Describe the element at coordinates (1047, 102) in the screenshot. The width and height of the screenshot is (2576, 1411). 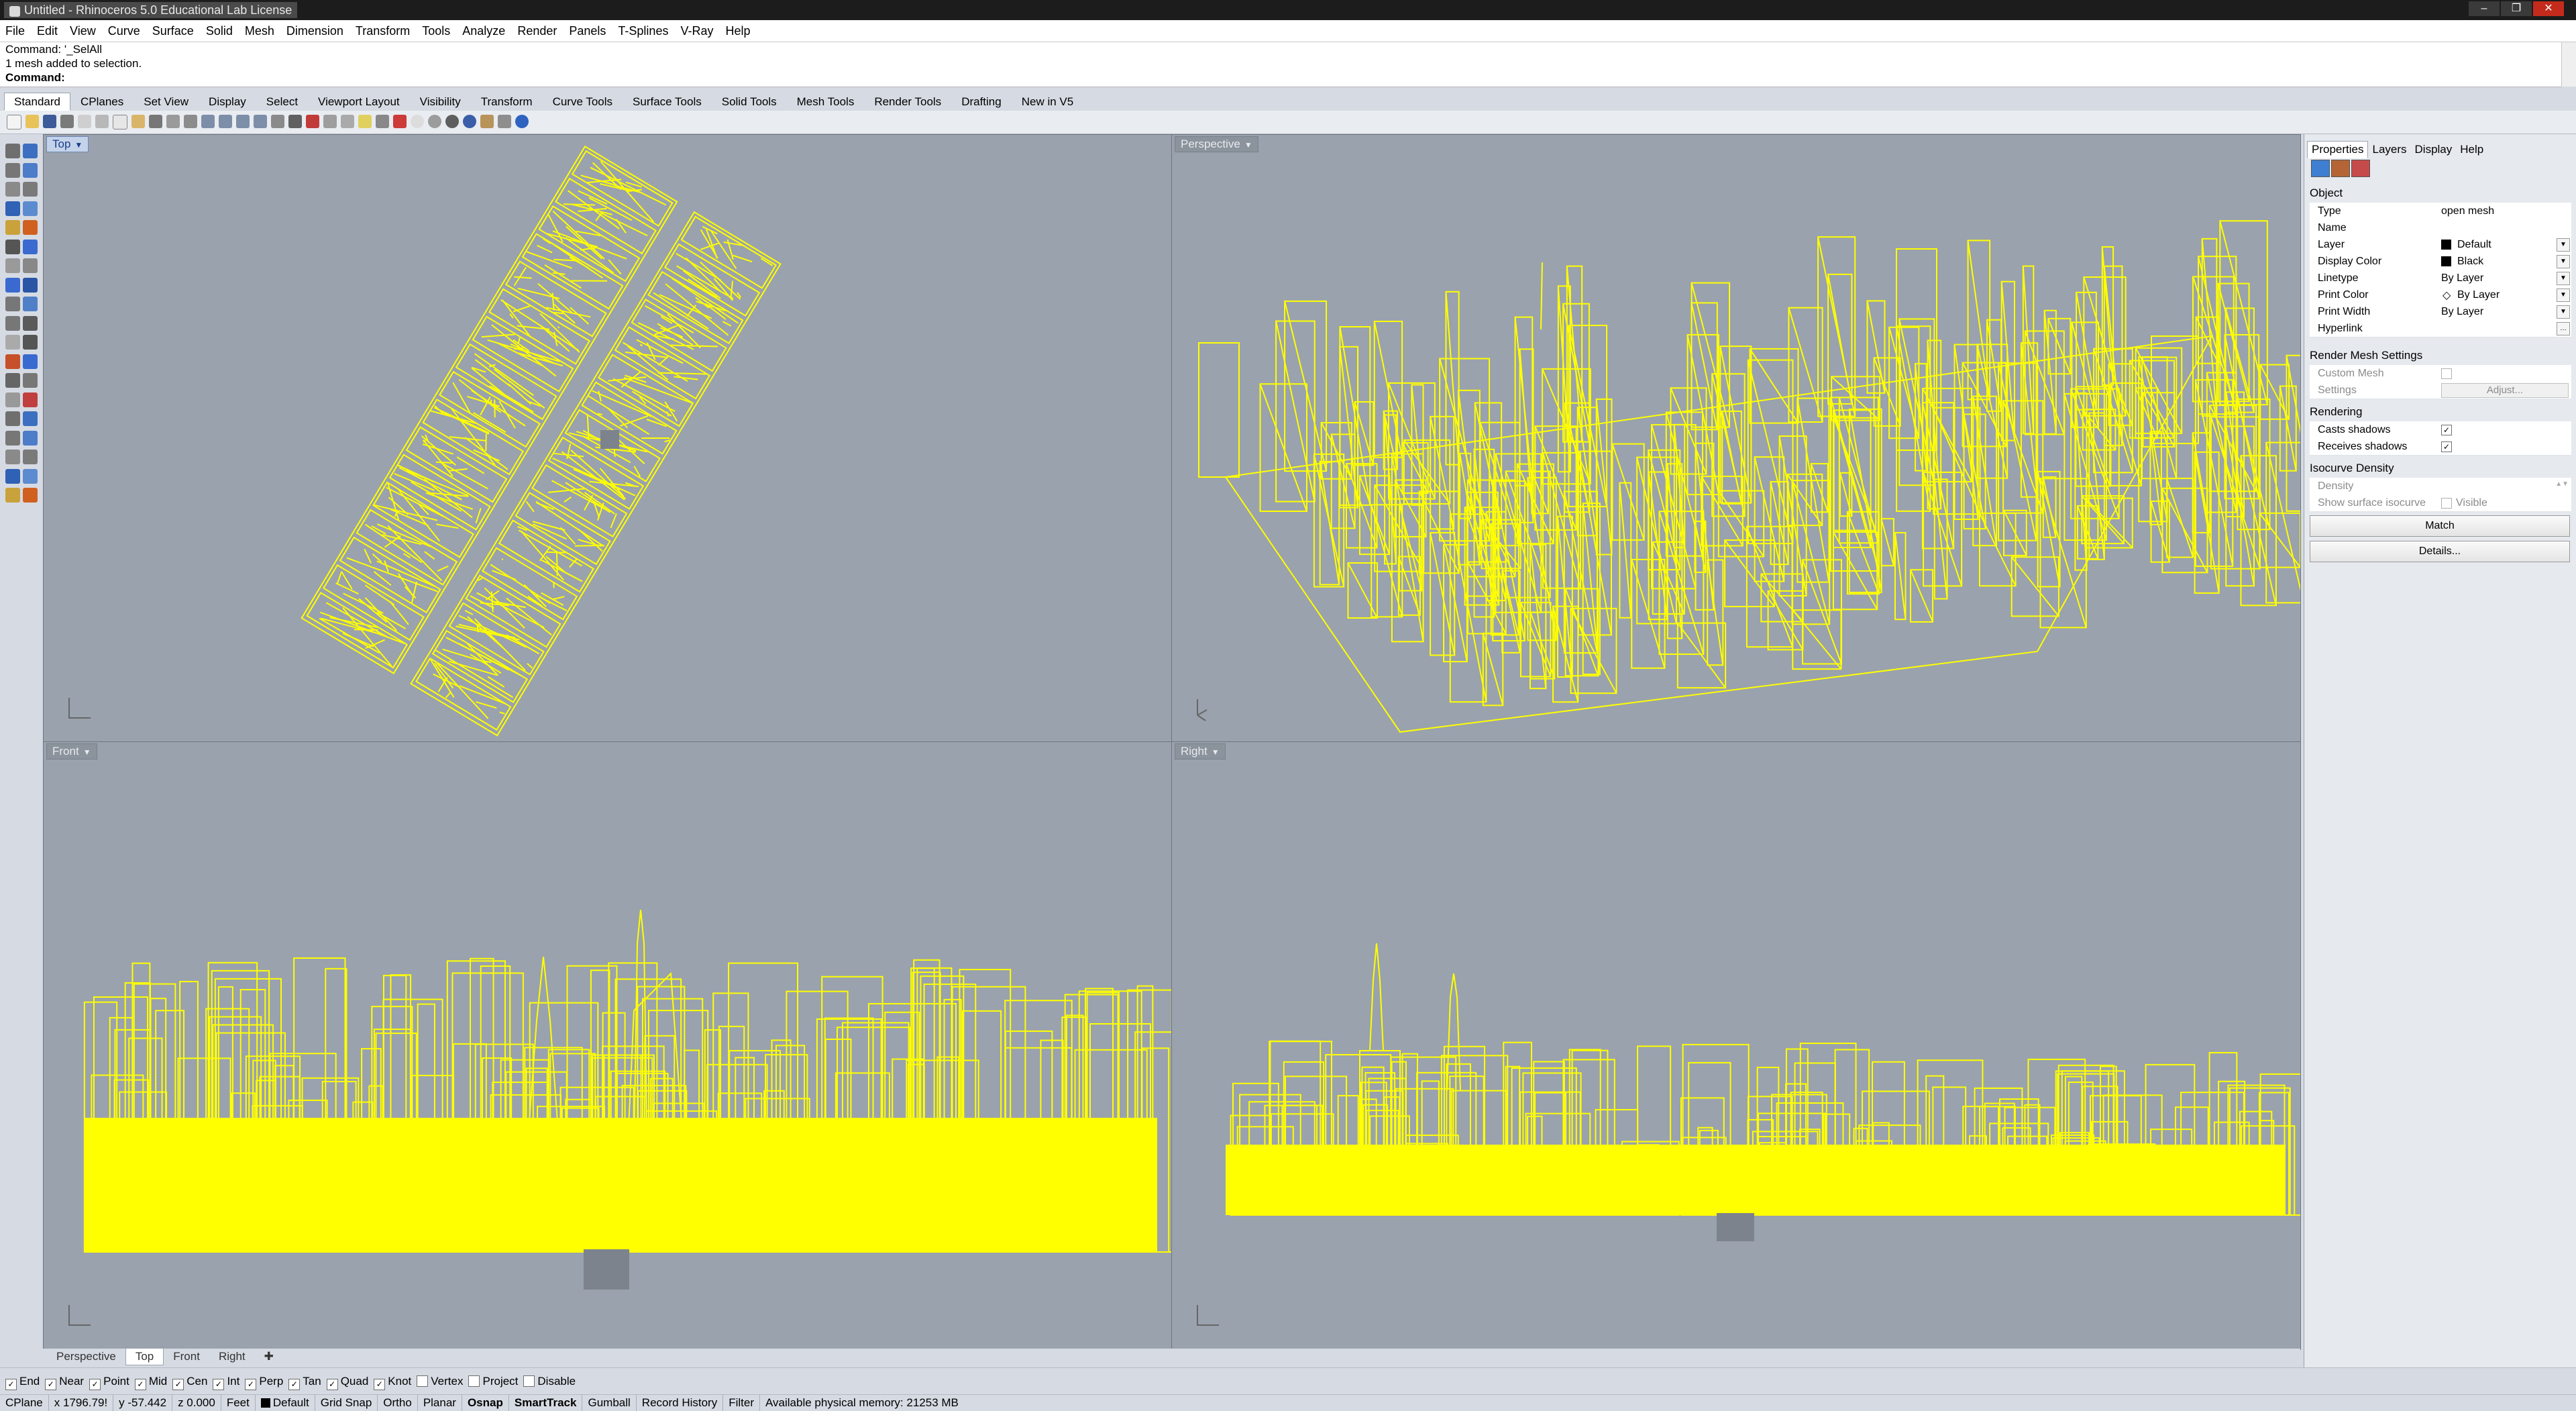
I see `tab-new-in-v5: New in V5` at that location.